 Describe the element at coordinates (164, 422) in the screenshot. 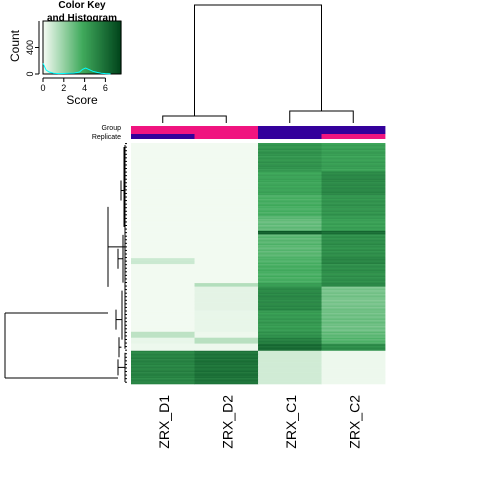

I see `column-label: ZRX_D1` at that location.